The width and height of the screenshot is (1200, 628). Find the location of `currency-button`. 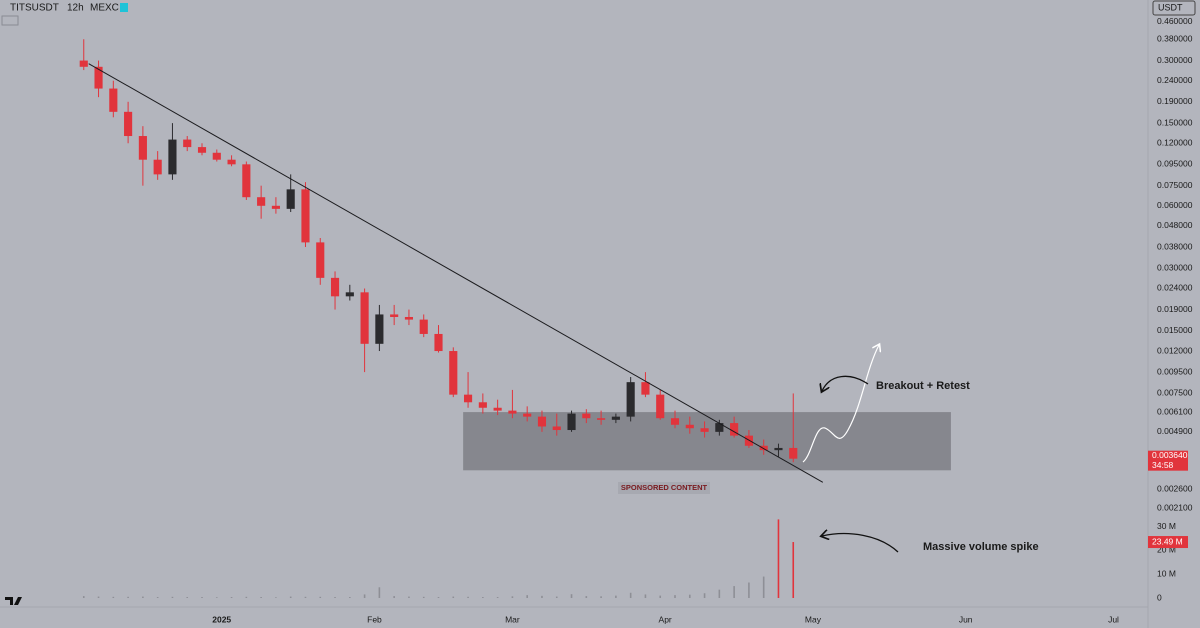

currency-button is located at coordinates (1174, 8).